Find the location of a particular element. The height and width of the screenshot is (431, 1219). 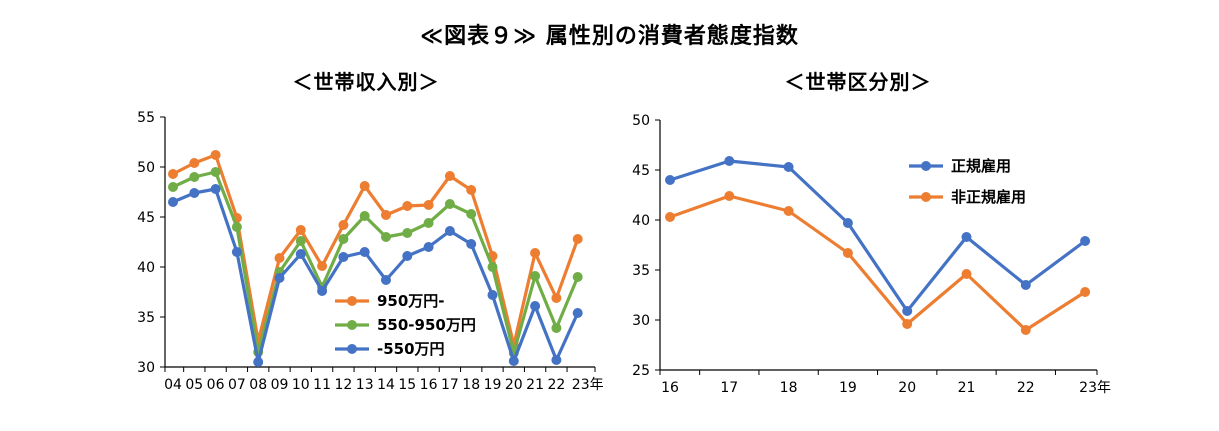

y-tick-label: 30 is located at coordinates (641, 321).